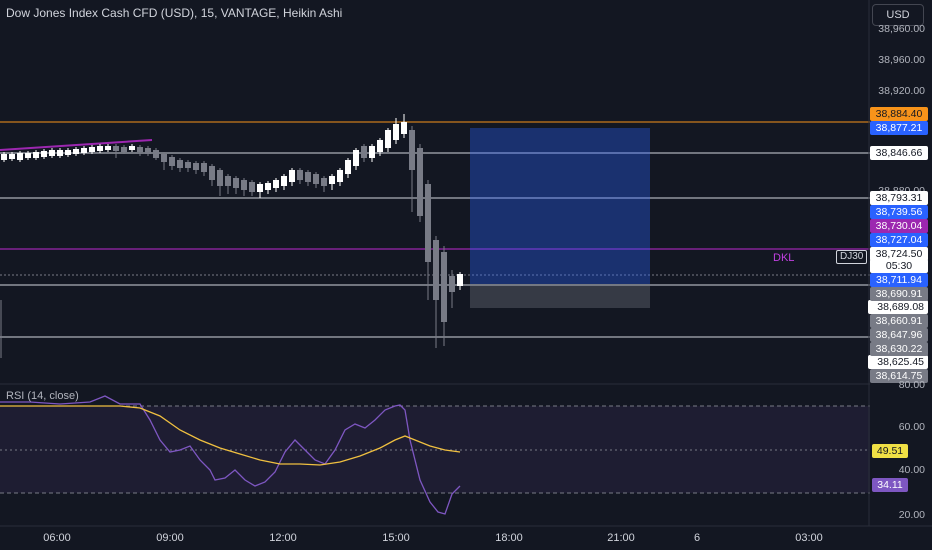 This screenshot has width=932, height=550. I want to click on symbol-tag: DJ30, so click(852, 257).